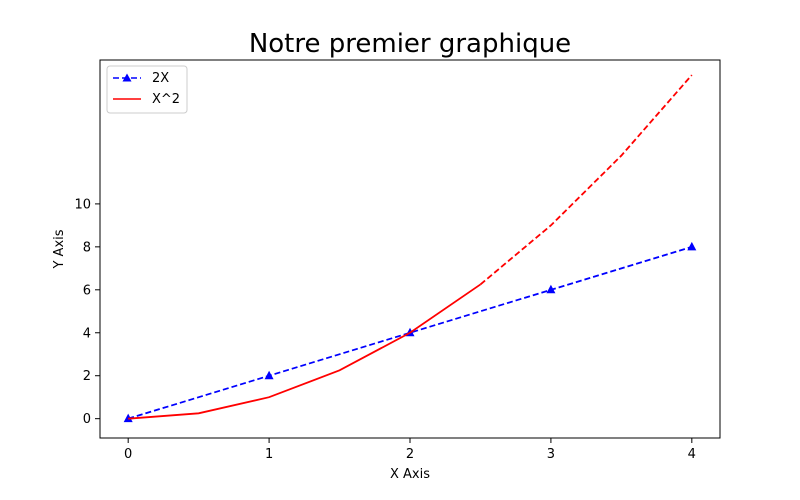 Image resolution: width=800 pixels, height=500 pixels. I want to click on y-tick-label: 10, so click(82, 204).